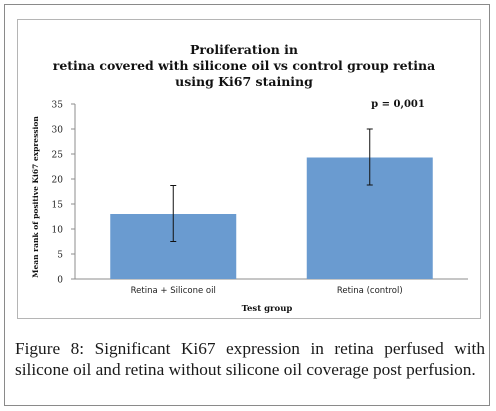 This screenshot has width=496, height=411. Describe the element at coordinates (244, 49) in the screenshot. I see `chart-title-line-1: Proliferation in` at that location.